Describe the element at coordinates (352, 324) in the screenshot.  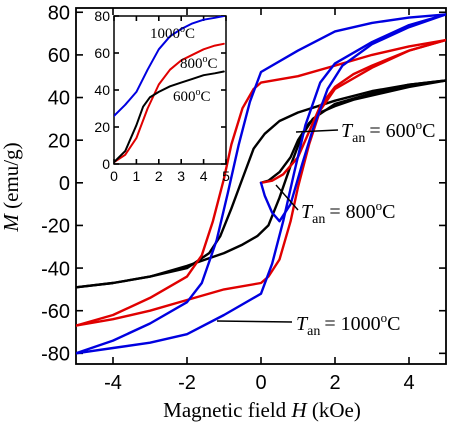
I see `annotation-1000-text: = 1000` at that location.